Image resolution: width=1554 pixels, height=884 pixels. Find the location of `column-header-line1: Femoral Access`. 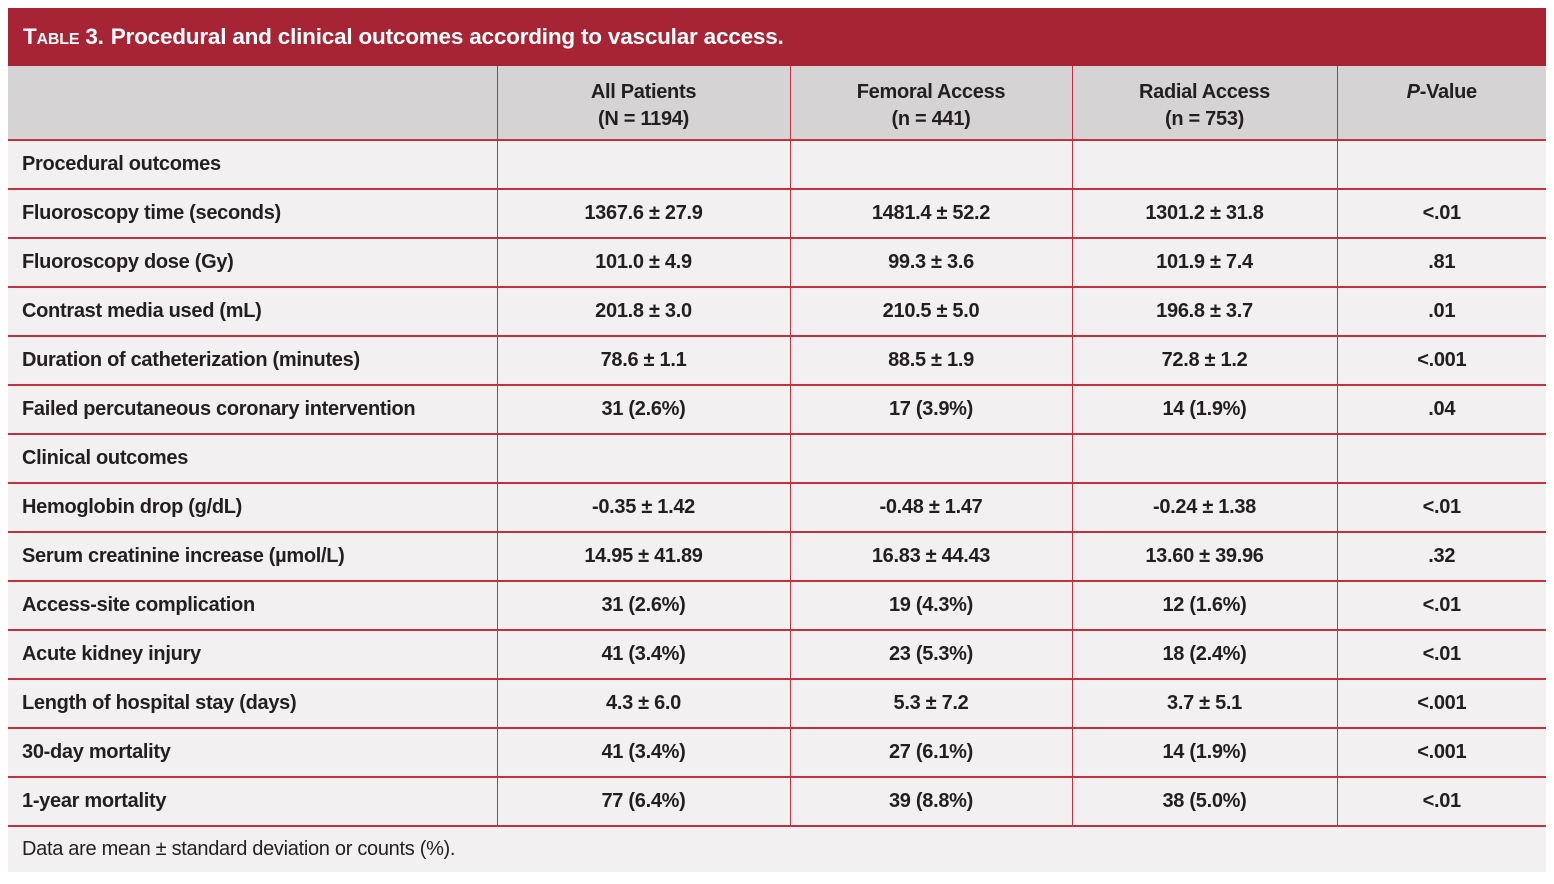

column-header-line1: Femoral Access is located at coordinates (931, 92).